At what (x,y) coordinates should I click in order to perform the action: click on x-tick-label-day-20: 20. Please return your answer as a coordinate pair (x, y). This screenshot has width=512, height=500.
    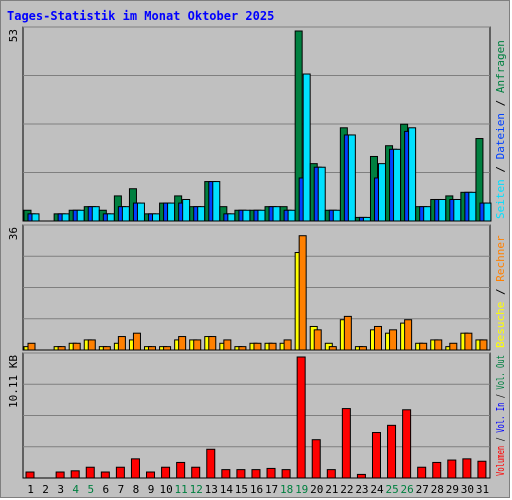
    Looking at the image, I should click on (316, 489).